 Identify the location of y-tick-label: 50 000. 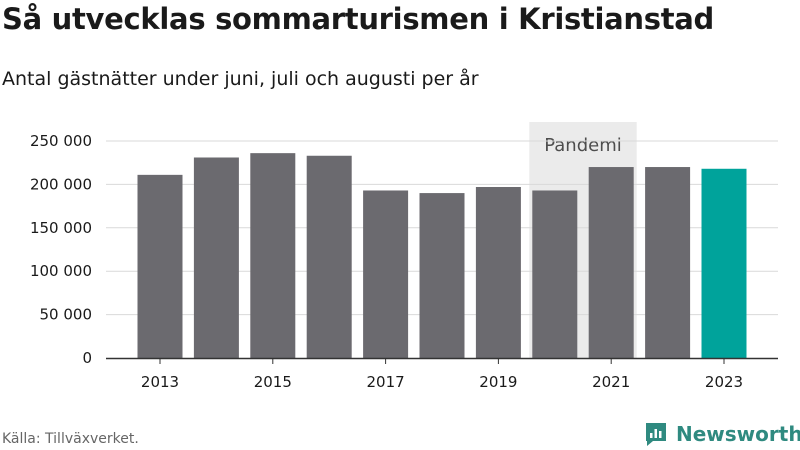
(66, 315).